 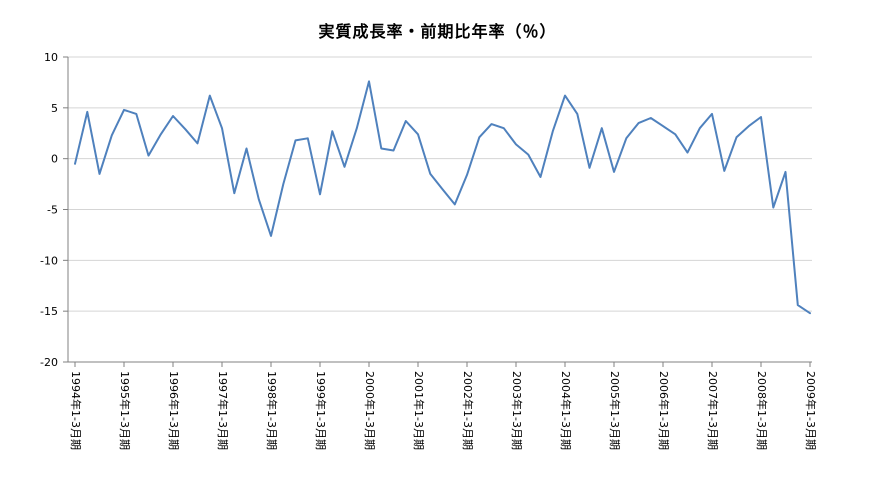 What do you see at coordinates (468, 410) in the screenshot?
I see `x-axis-label: 2002年1-3月期` at bounding box center [468, 410].